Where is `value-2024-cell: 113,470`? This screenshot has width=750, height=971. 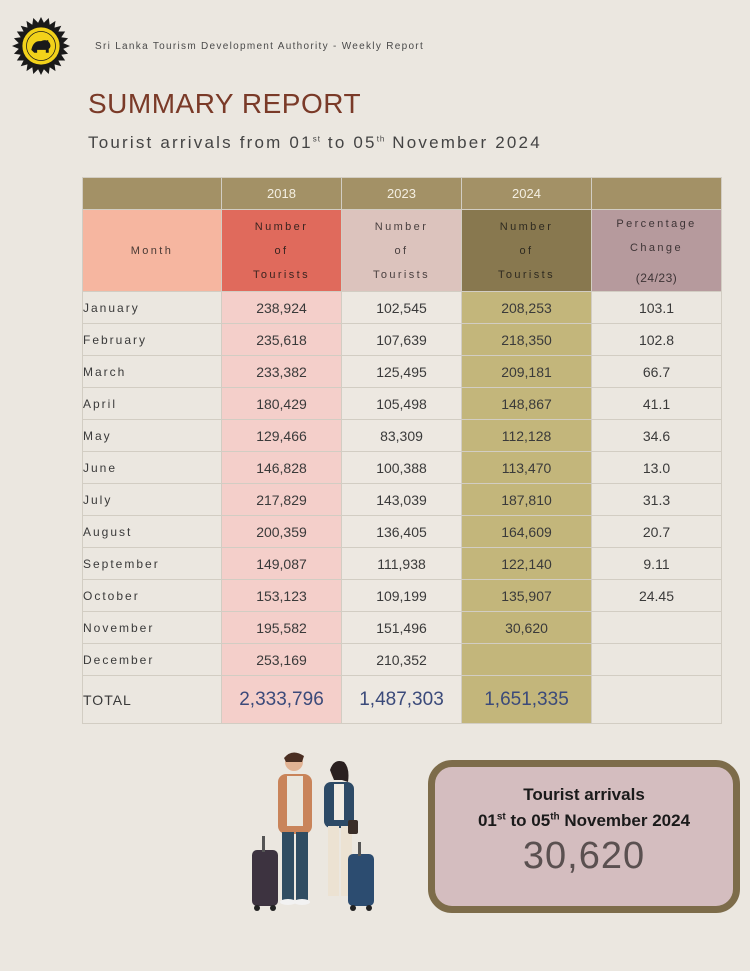
value-2024-cell: 113,470 is located at coordinates (526, 467).